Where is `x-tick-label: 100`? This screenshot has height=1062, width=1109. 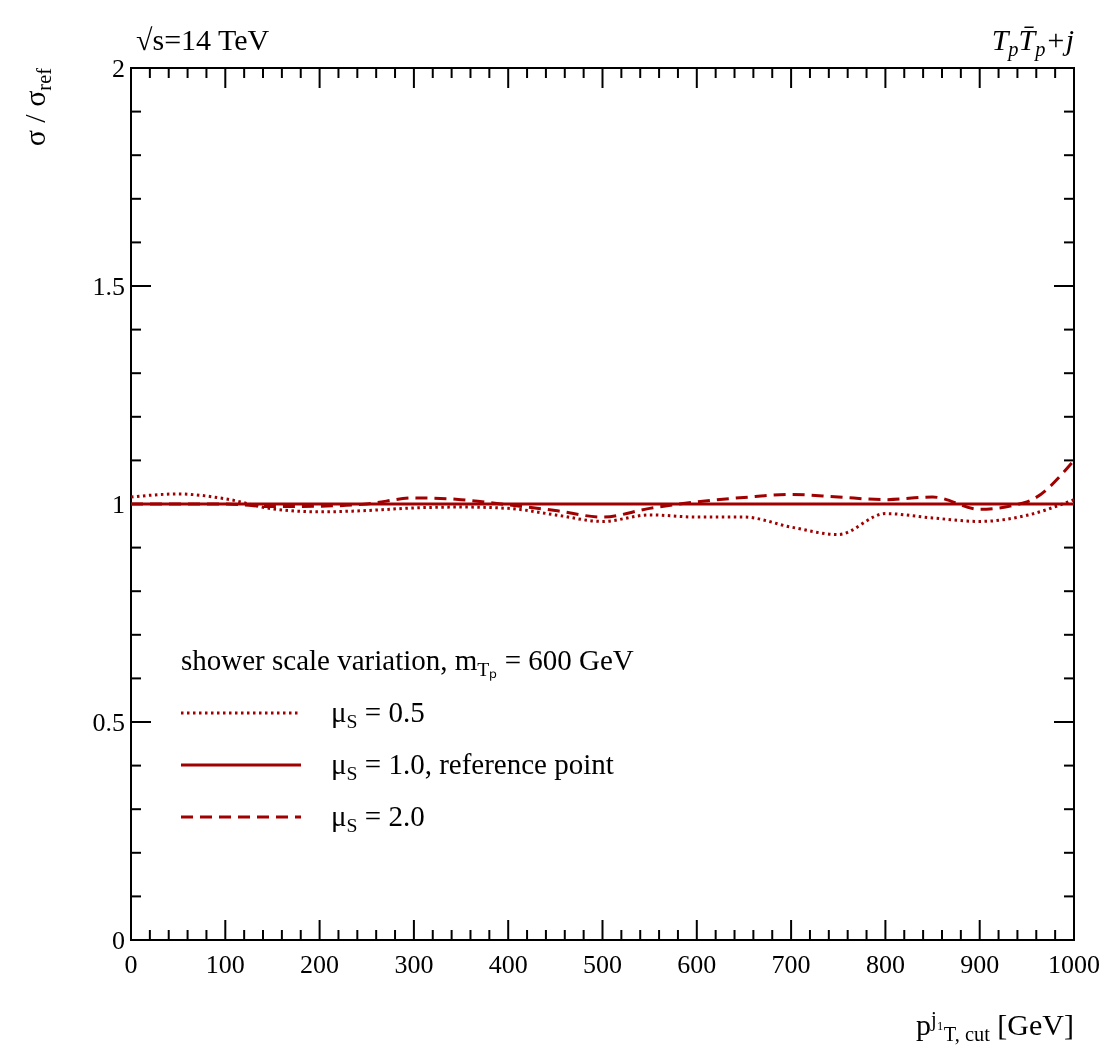 x-tick-label: 100 is located at coordinates (225, 964).